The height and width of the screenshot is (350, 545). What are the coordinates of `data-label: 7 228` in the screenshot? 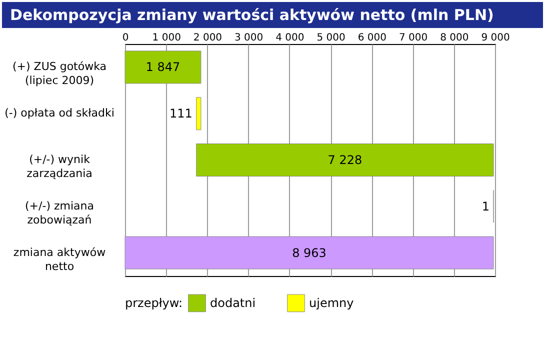 It's located at (345, 160).